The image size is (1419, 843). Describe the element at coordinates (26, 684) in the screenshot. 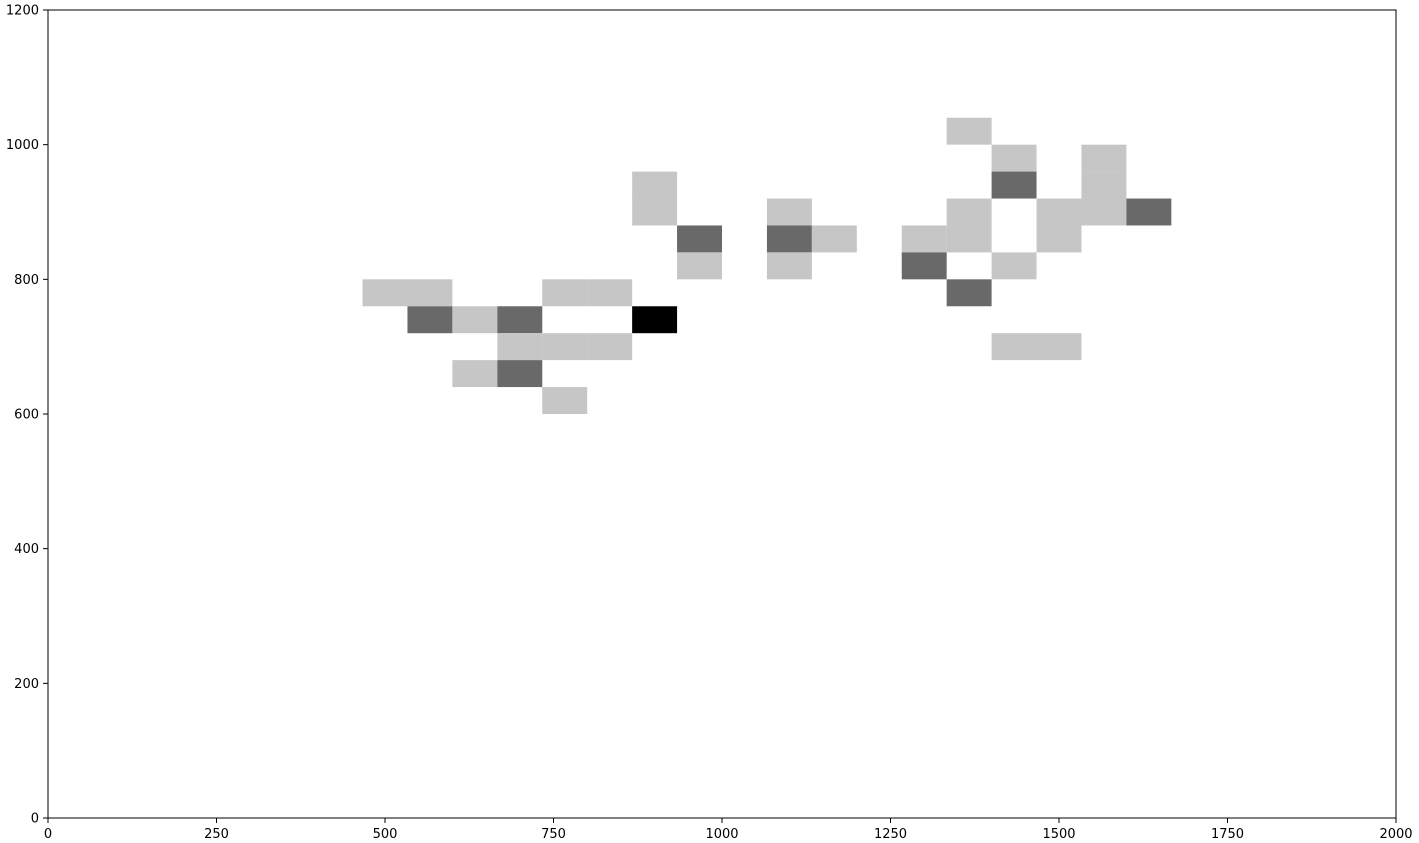

I see `y-tick-label: 200` at that location.